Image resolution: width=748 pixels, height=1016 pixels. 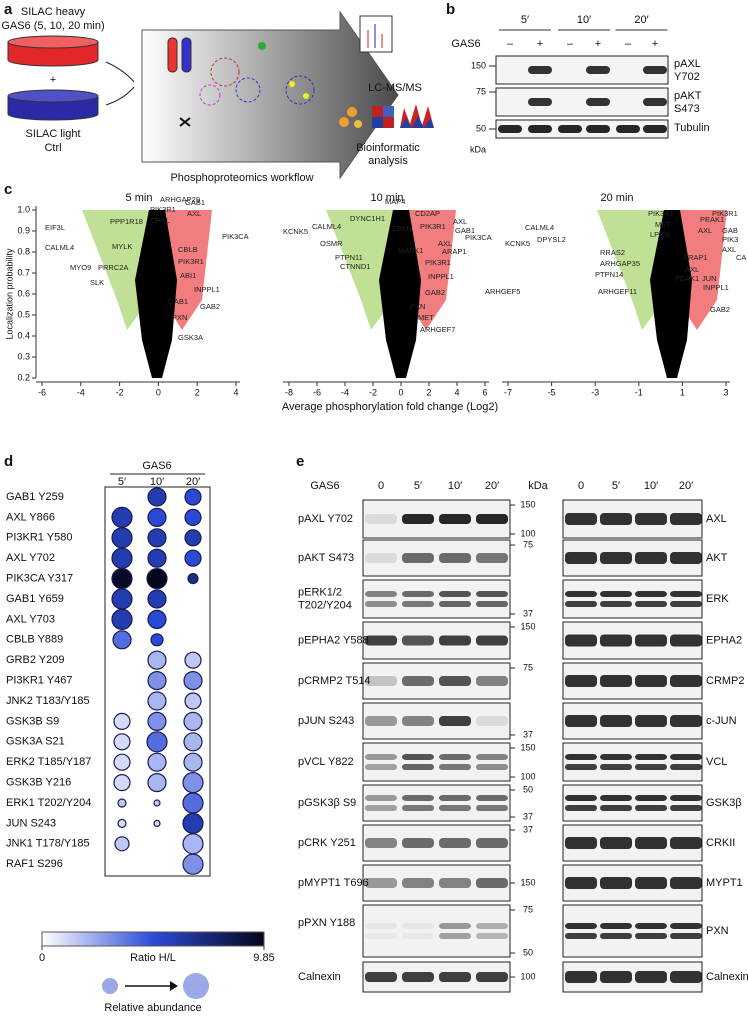 What do you see at coordinates (730, 239) in the screenshot?
I see `gene-label: PIK3` at bounding box center [730, 239].